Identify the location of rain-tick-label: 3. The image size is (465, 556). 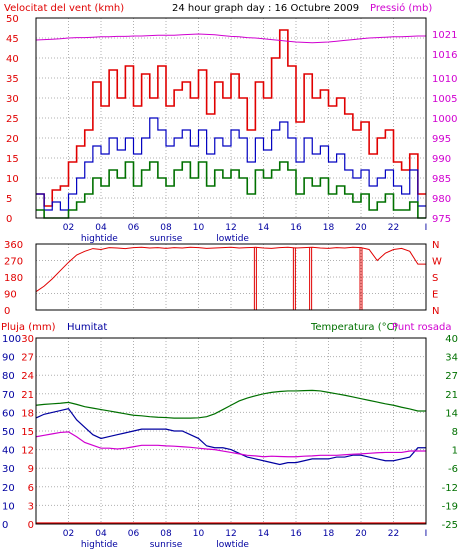
(31, 506).